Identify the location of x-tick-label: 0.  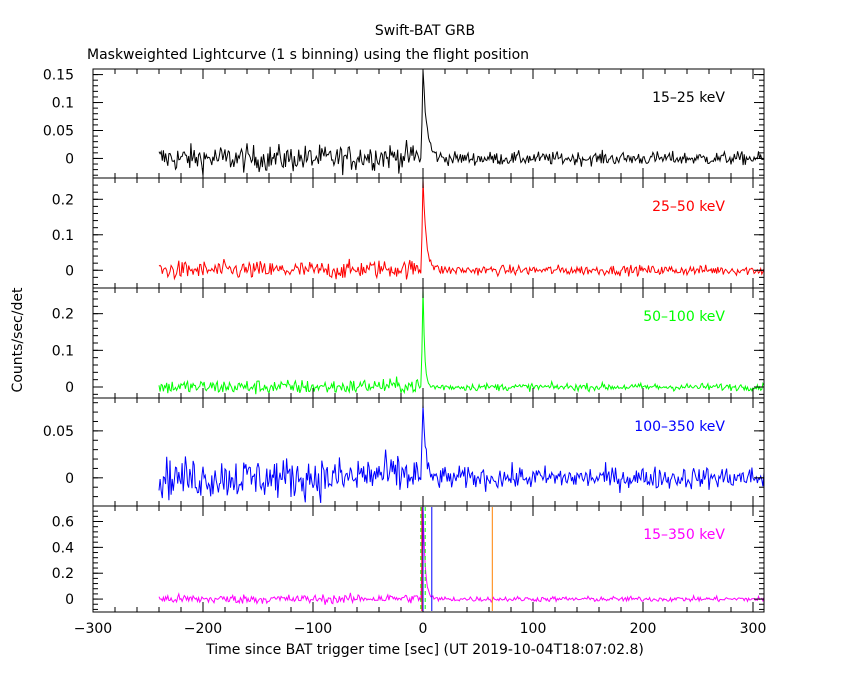
(423, 629).